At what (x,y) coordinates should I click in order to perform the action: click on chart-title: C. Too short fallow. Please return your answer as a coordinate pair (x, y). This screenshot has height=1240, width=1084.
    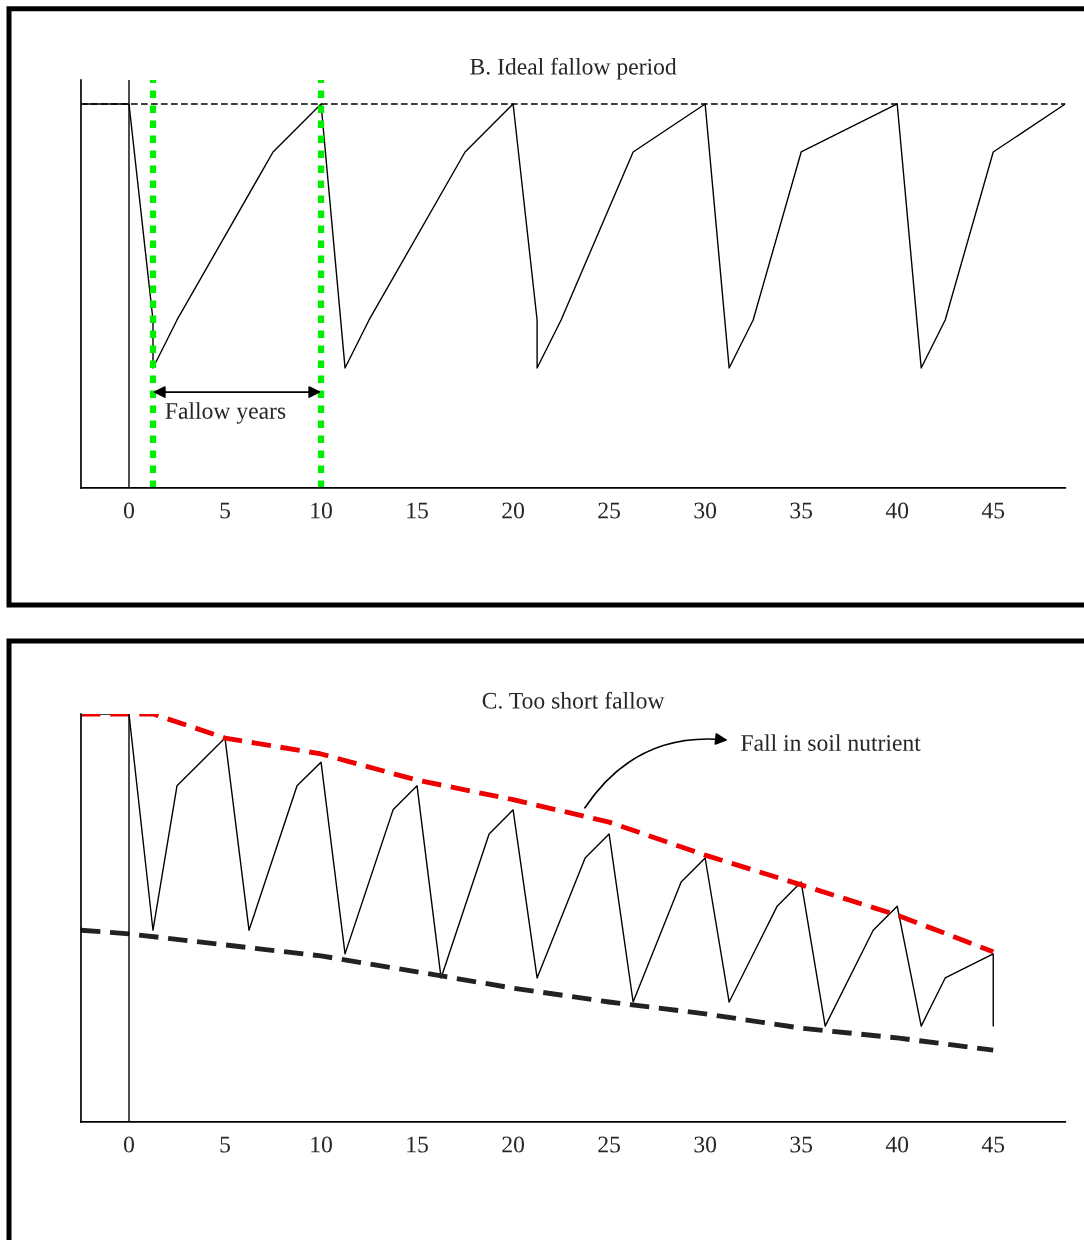
    Looking at the image, I should click on (573, 700).